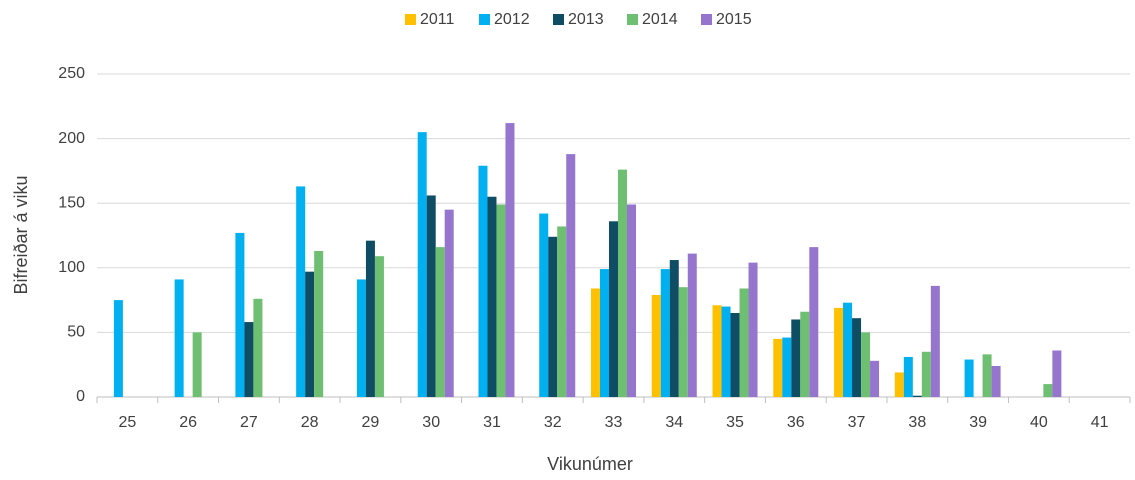 The image size is (1135, 480). What do you see at coordinates (76, 332) in the screenshot?
I see `y-tick-label: 50` at bounding box center [76, 332].